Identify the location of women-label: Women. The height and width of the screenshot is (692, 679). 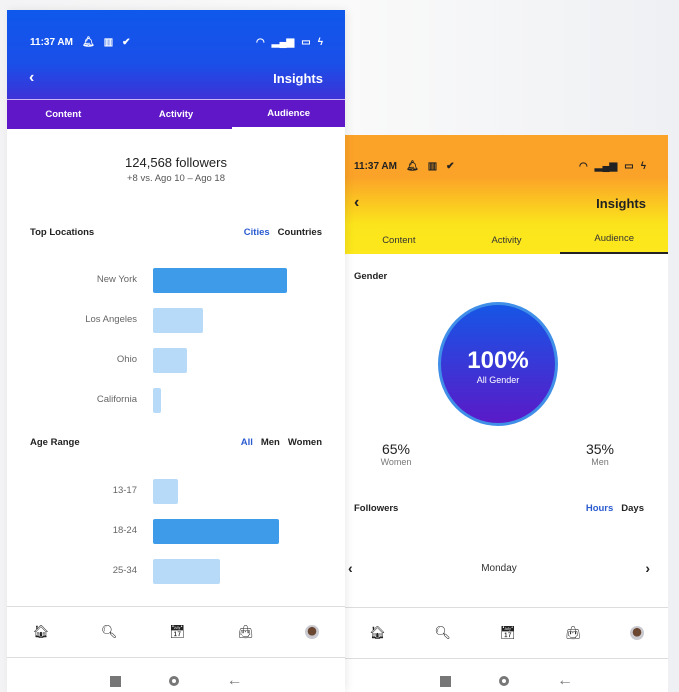
(396, 462).